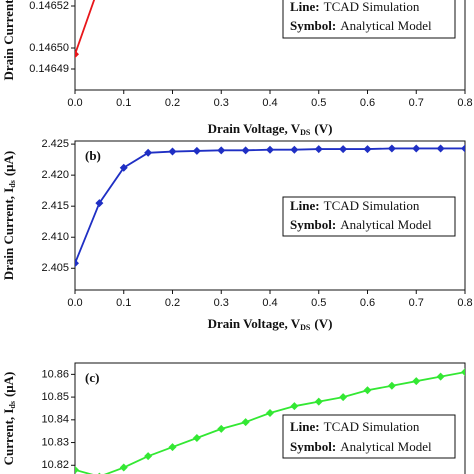 The image size is (474, 474). What do you see at coordinates (172, 303) in the screenshot?
I see `x-tick-label: 0.2` at bounding box center [172, 303].